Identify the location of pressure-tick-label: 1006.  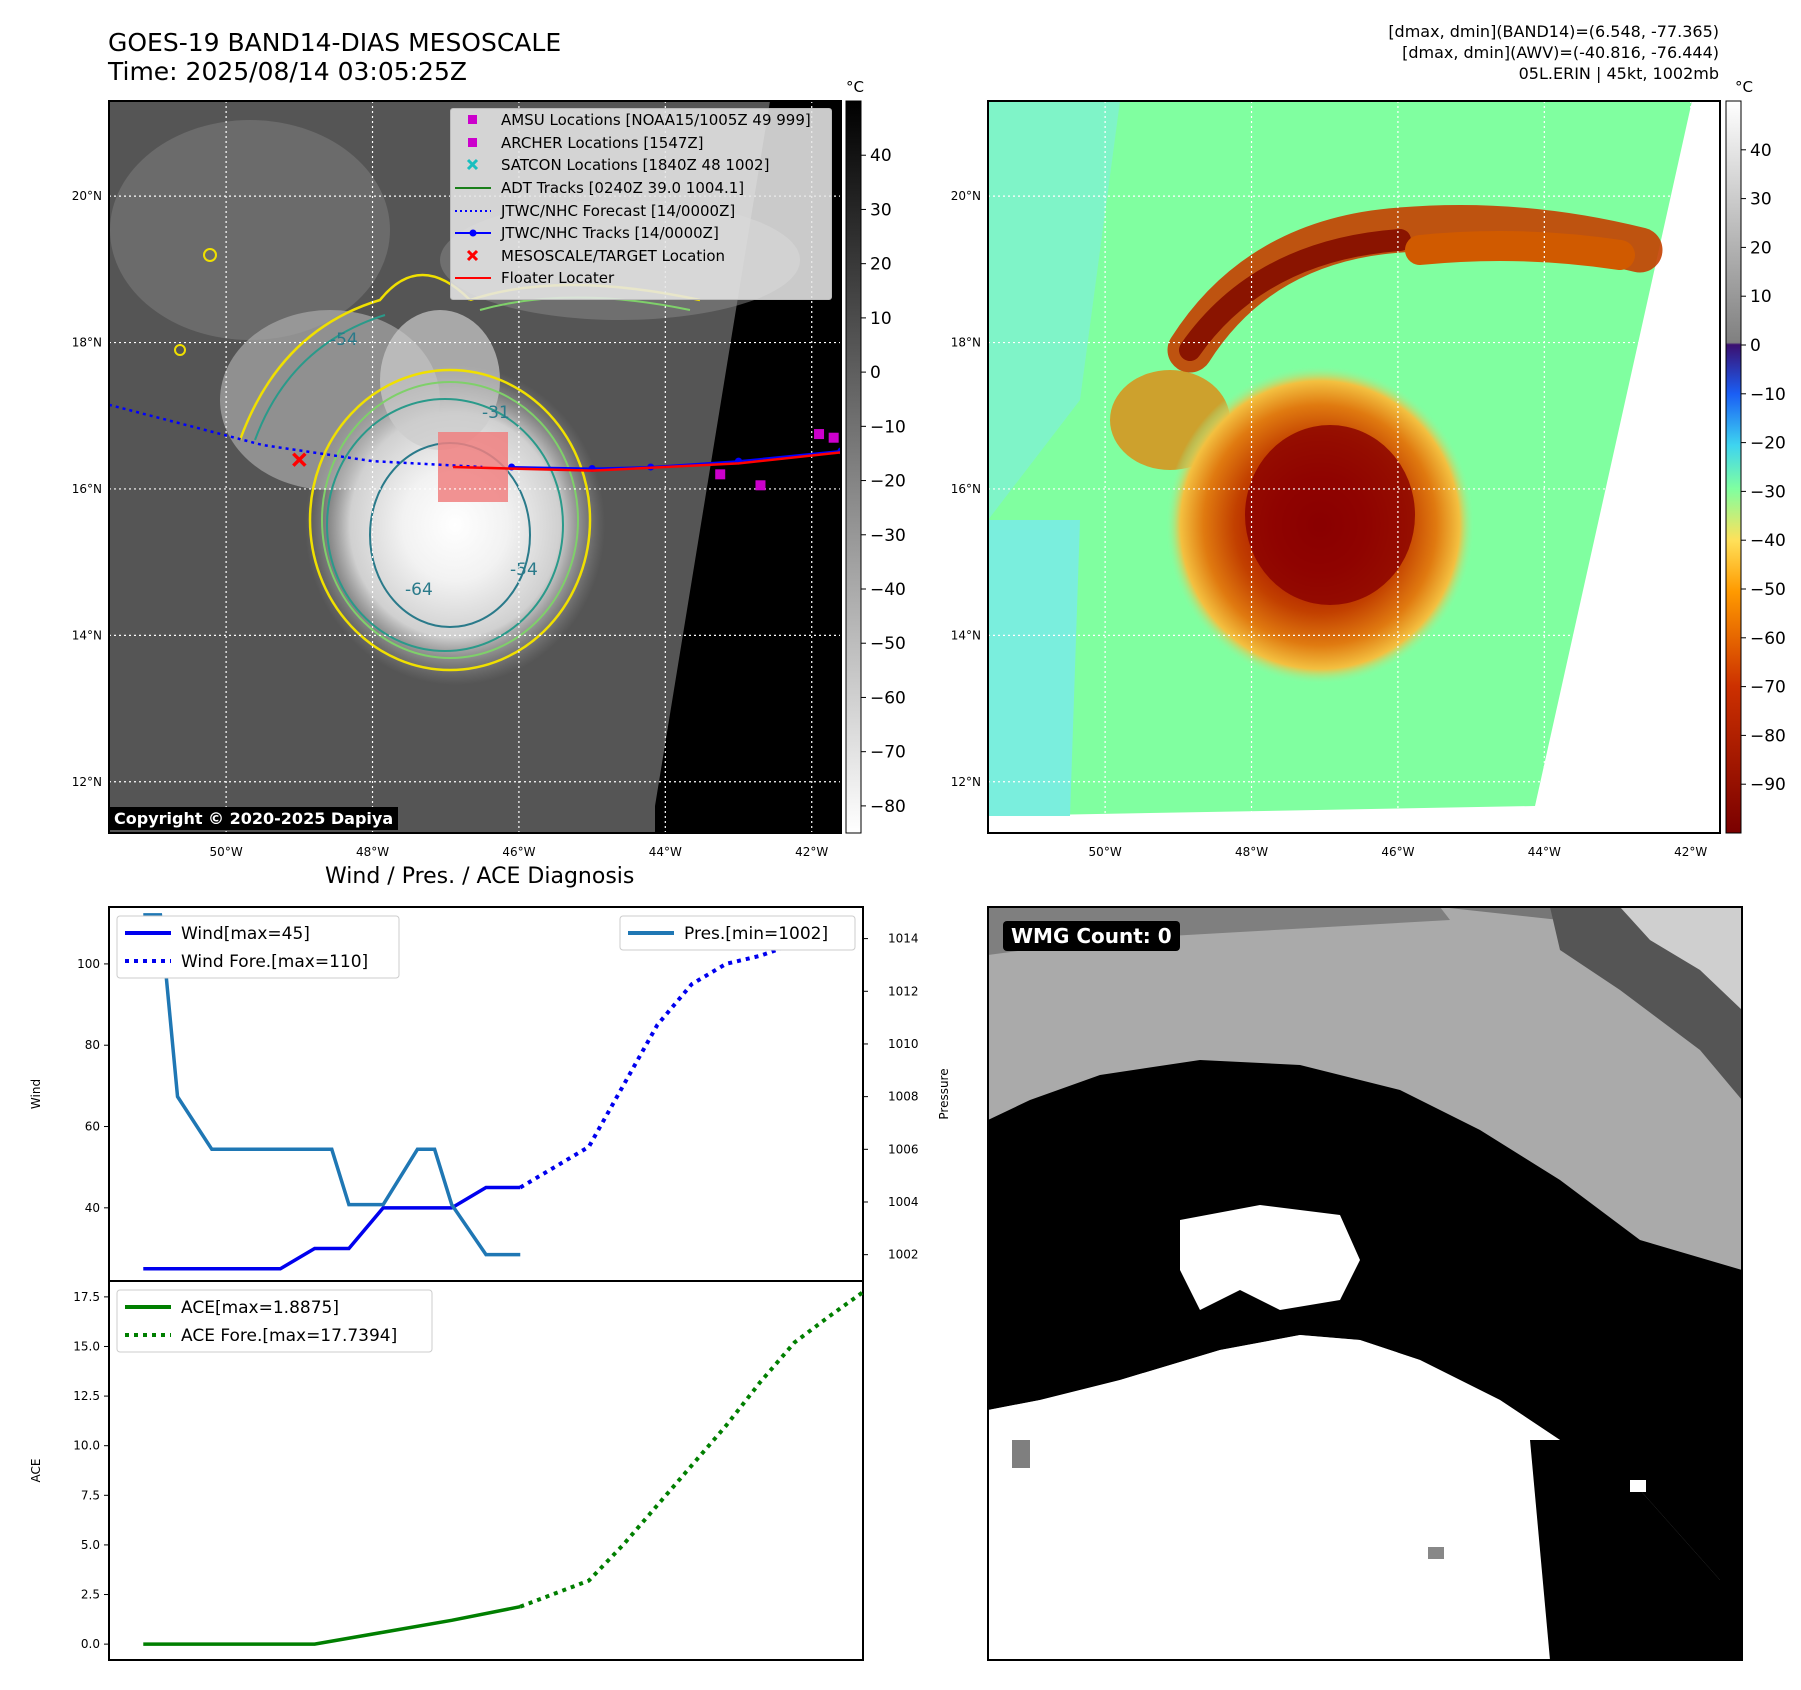
(903, 1149).